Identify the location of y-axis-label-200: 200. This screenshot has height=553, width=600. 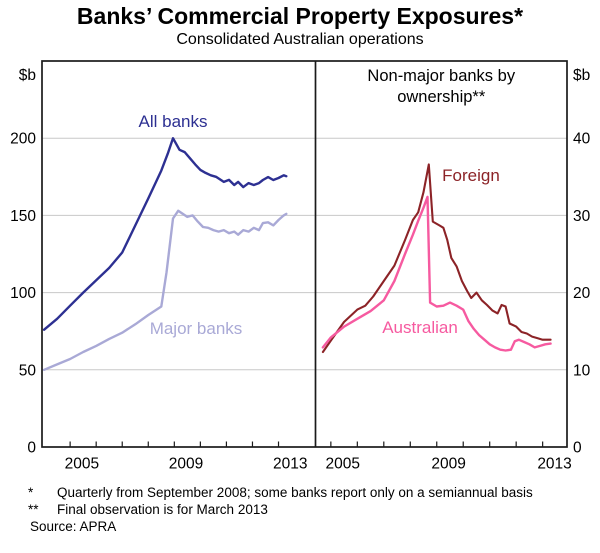
(23, 139).